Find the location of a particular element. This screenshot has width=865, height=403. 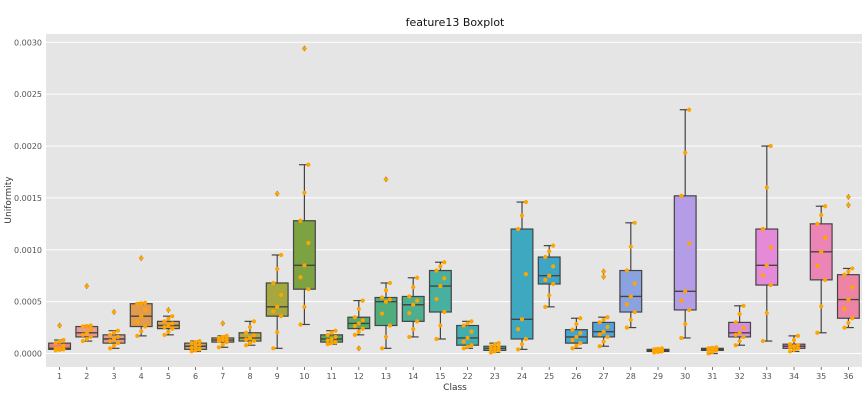

x-tick-label: 1 is located at coordinates (59, 376).